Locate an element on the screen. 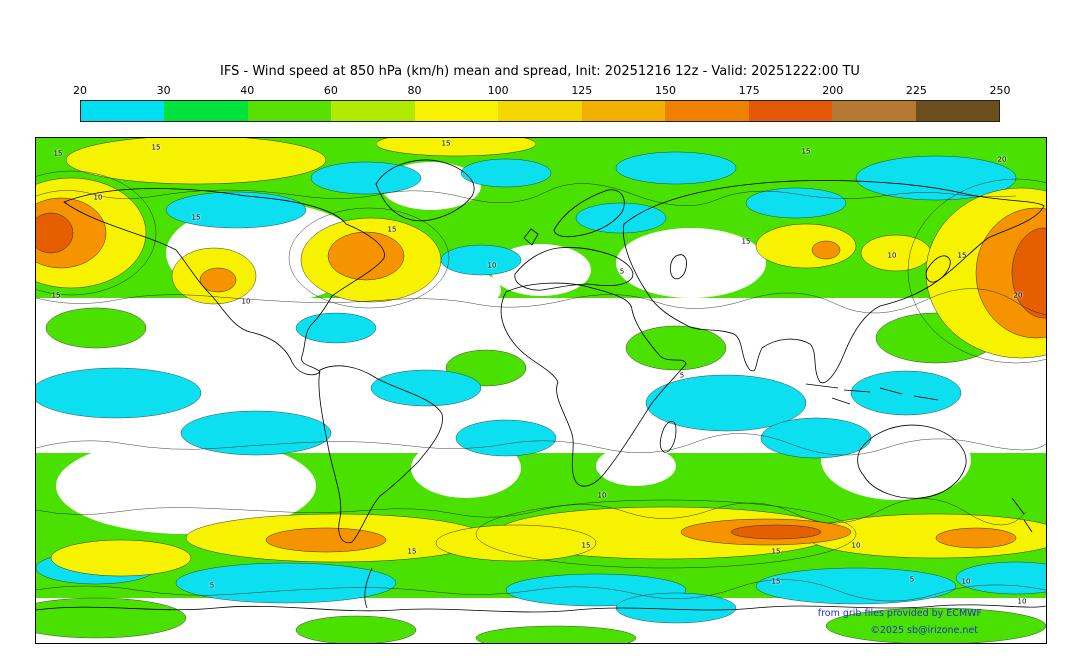 The image size is (1080, 658). colorbar-tick-label: 125 is located at coordinates (582, 90).